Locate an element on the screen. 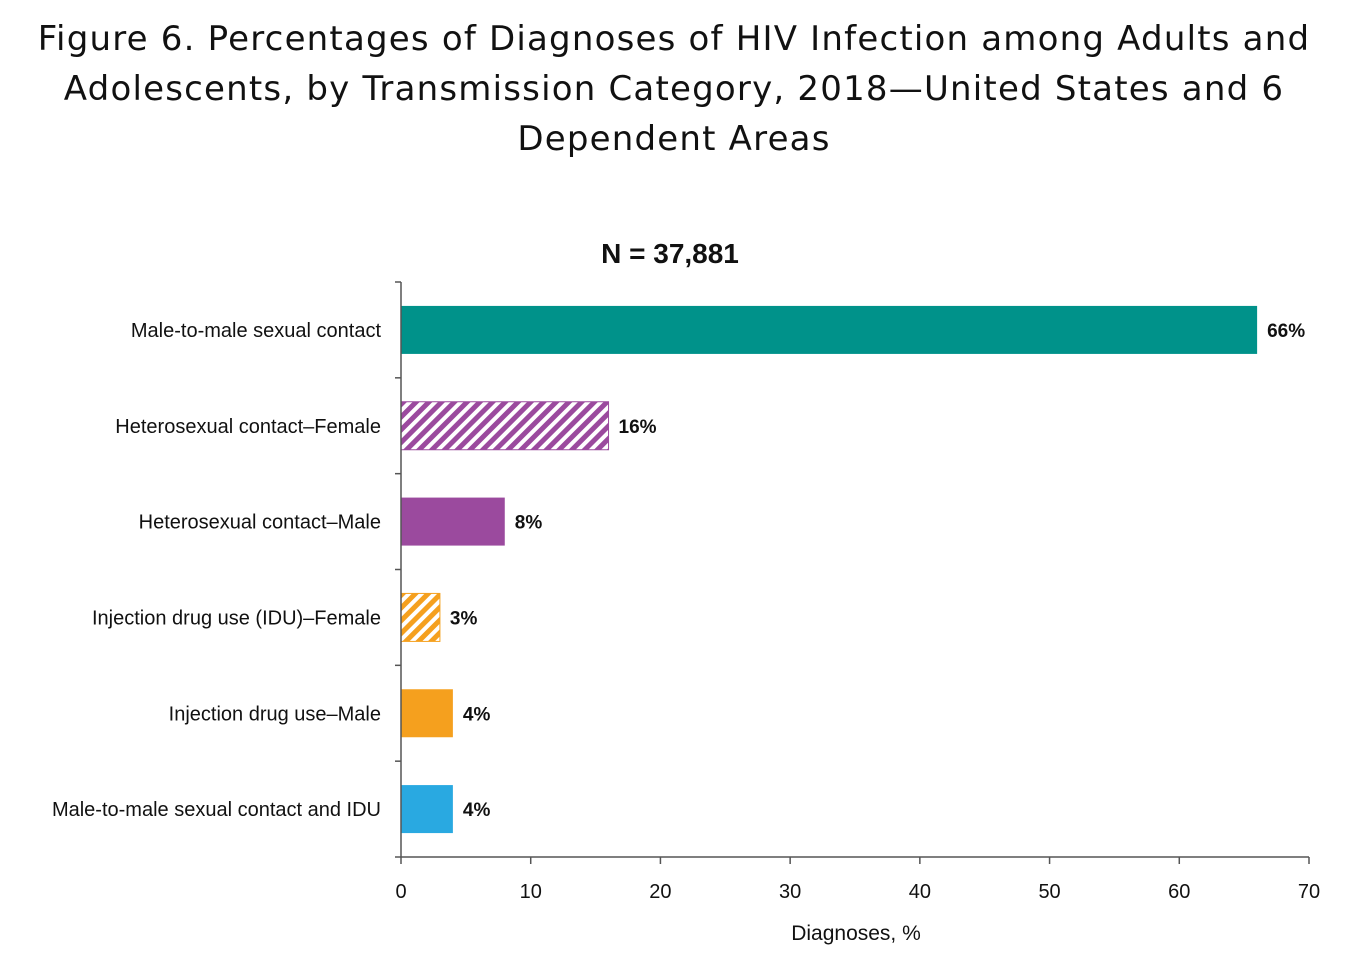 The height and width of the screenshot is (956, 1348). chart-subtitle: N = 37,881 is located at coordinates (670, 253).